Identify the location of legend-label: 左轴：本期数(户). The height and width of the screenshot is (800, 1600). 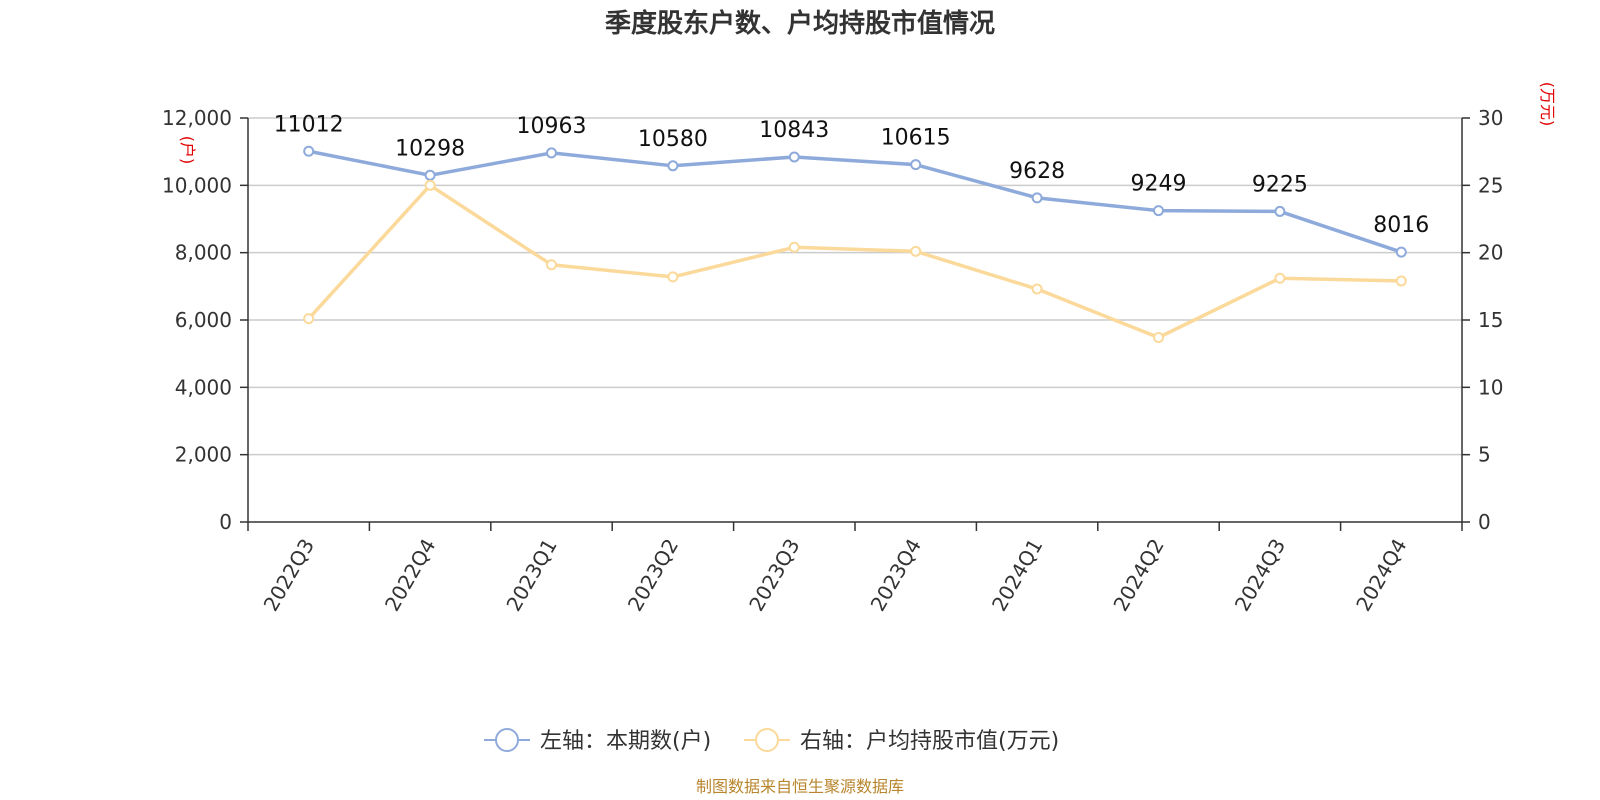
(625, 741).